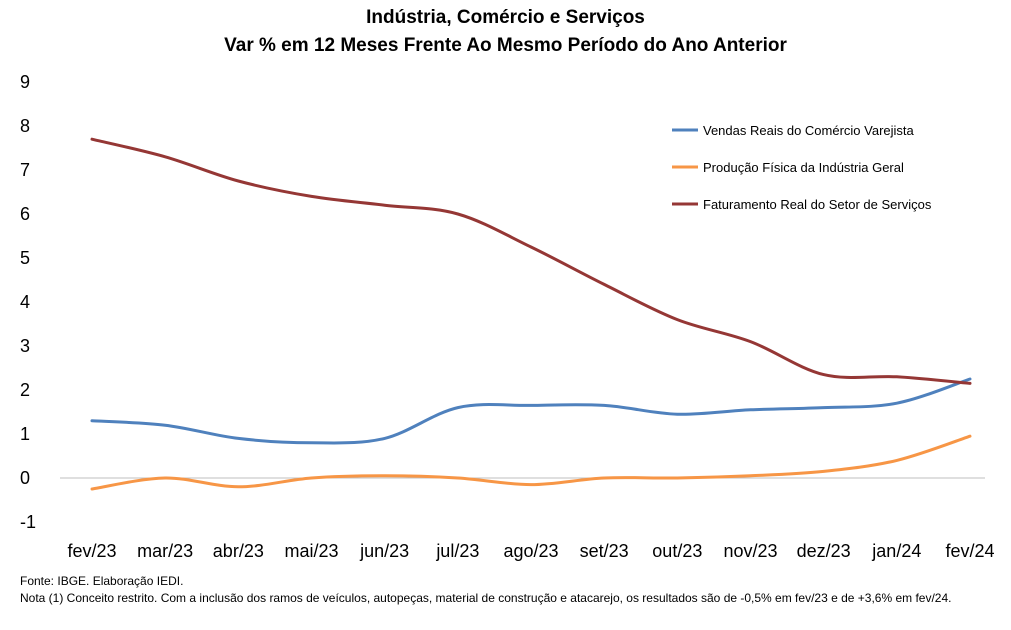 This screenshot has height=630, width=1011. Describe the element at coordinates (25, 478) in the screenshot. I see `y-tick-label: 0` at that location.